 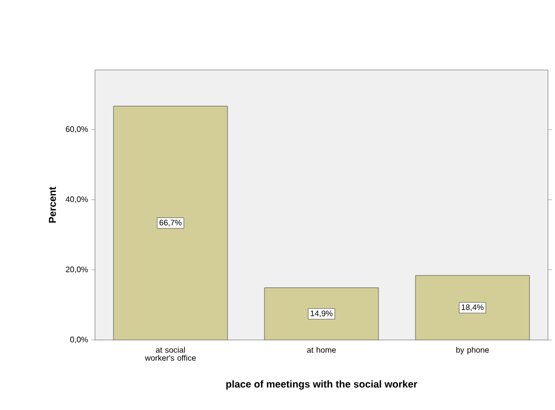 What do you see at coordinates (322, 385) in the screenshot?
I see `x-axis-title: place of meetings with the social worker` at bounding box center [322, 385].